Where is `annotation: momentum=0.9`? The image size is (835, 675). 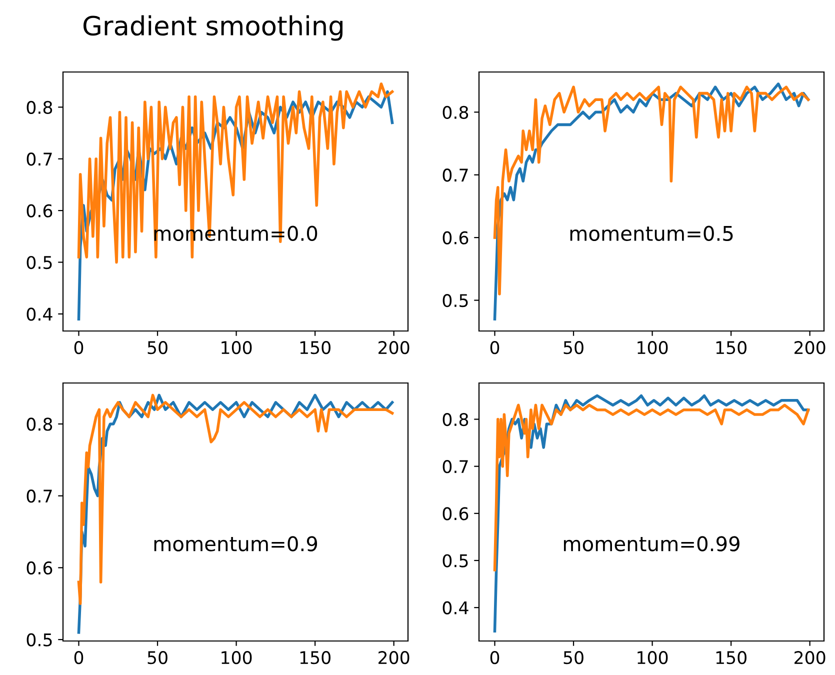 annotation: momentum=0.9 is located at coordinates (236, 544).